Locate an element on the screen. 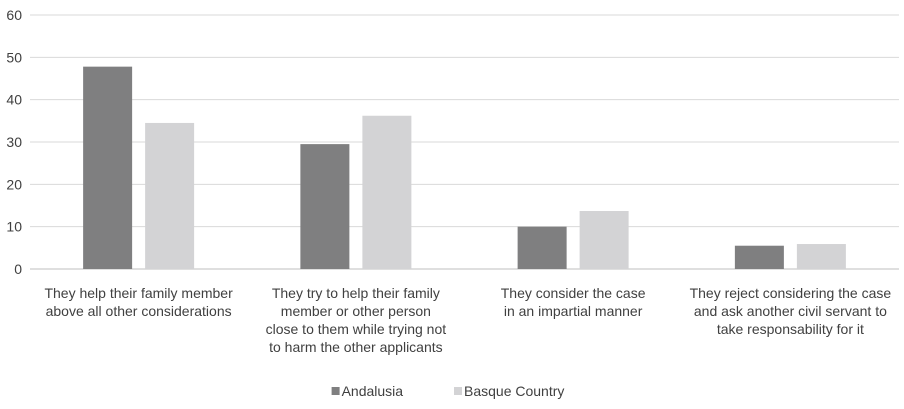 The width and height of the screenshot is (904, 409). y-tick-label: 0 is located at coordinates (18, 269).